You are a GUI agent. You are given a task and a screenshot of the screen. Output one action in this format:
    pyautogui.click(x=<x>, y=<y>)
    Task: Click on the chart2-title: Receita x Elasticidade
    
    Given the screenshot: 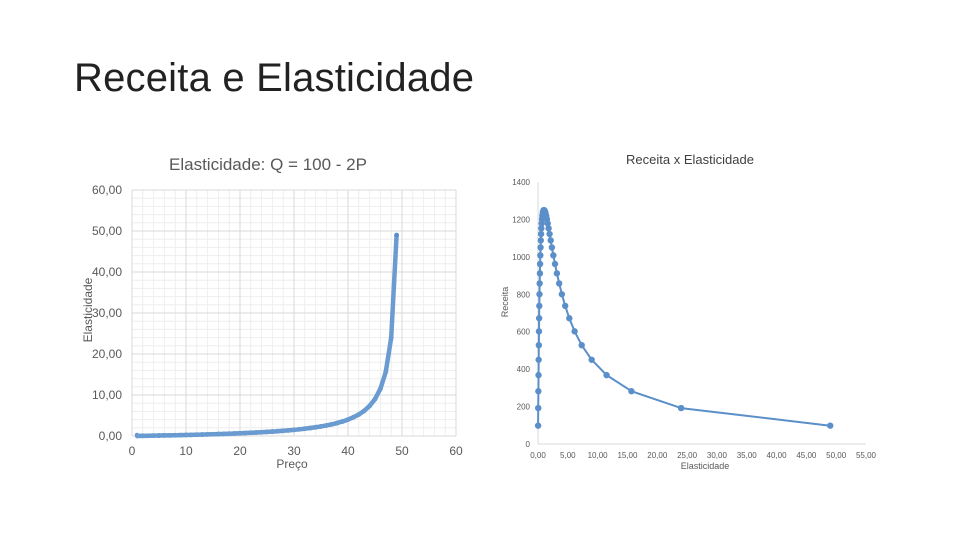 What is the action you would take?
    pyautogui.click(x=690, y=159)
    